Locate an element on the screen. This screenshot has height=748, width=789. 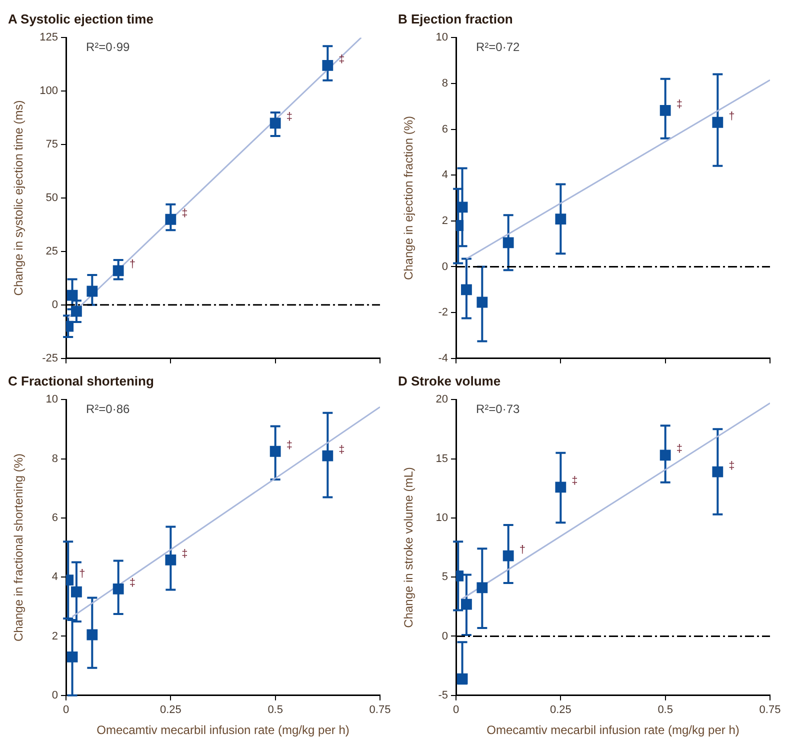
annotation: R²=0·99 is located at coordinates (108, 47).